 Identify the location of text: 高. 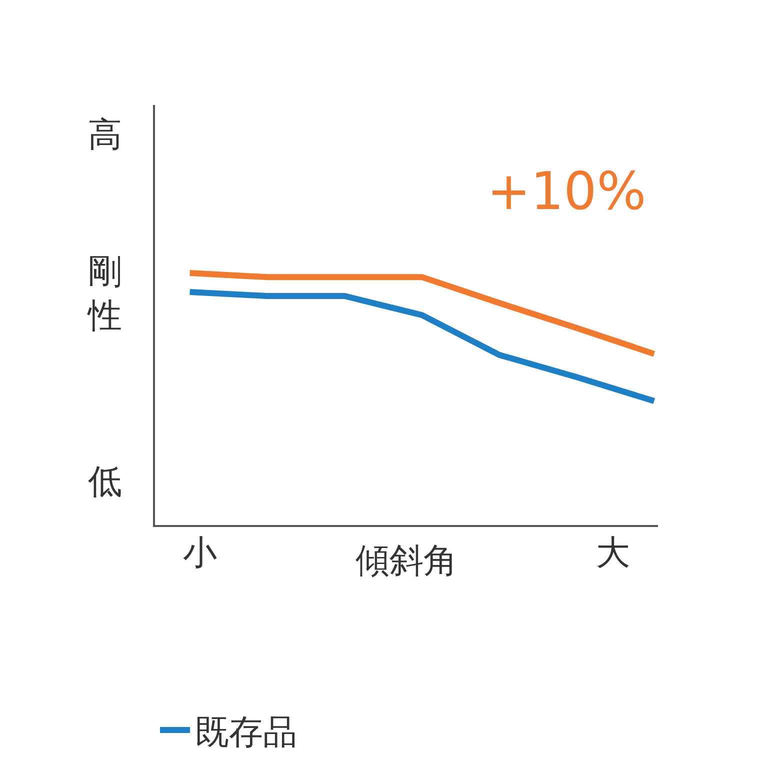
(105, 135).